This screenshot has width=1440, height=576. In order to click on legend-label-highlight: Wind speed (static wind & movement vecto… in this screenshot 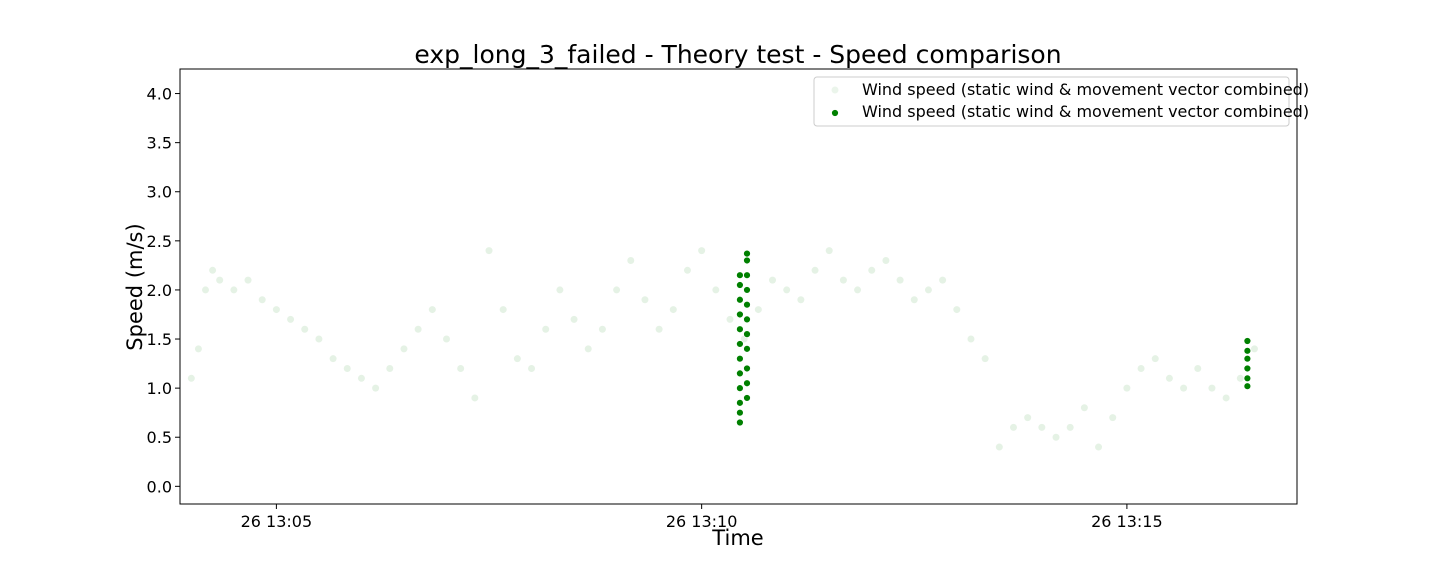, I will do `click(1085, 111)`.